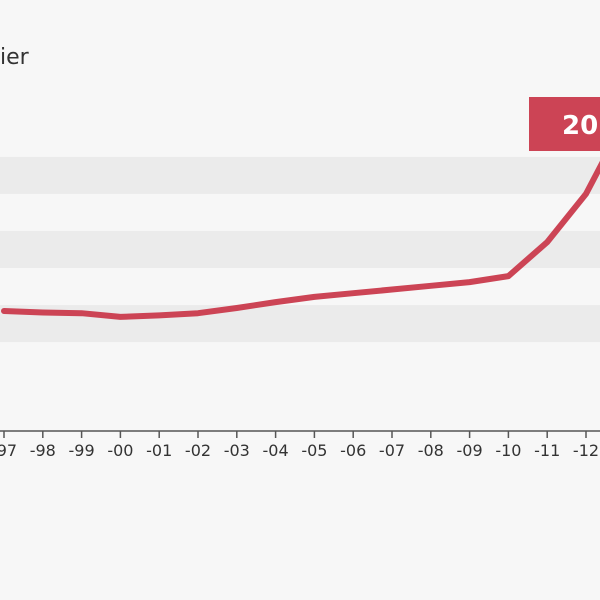 The width and height of the screenshot is (600, 600). I want to click on value-badge, so click(564, 124).